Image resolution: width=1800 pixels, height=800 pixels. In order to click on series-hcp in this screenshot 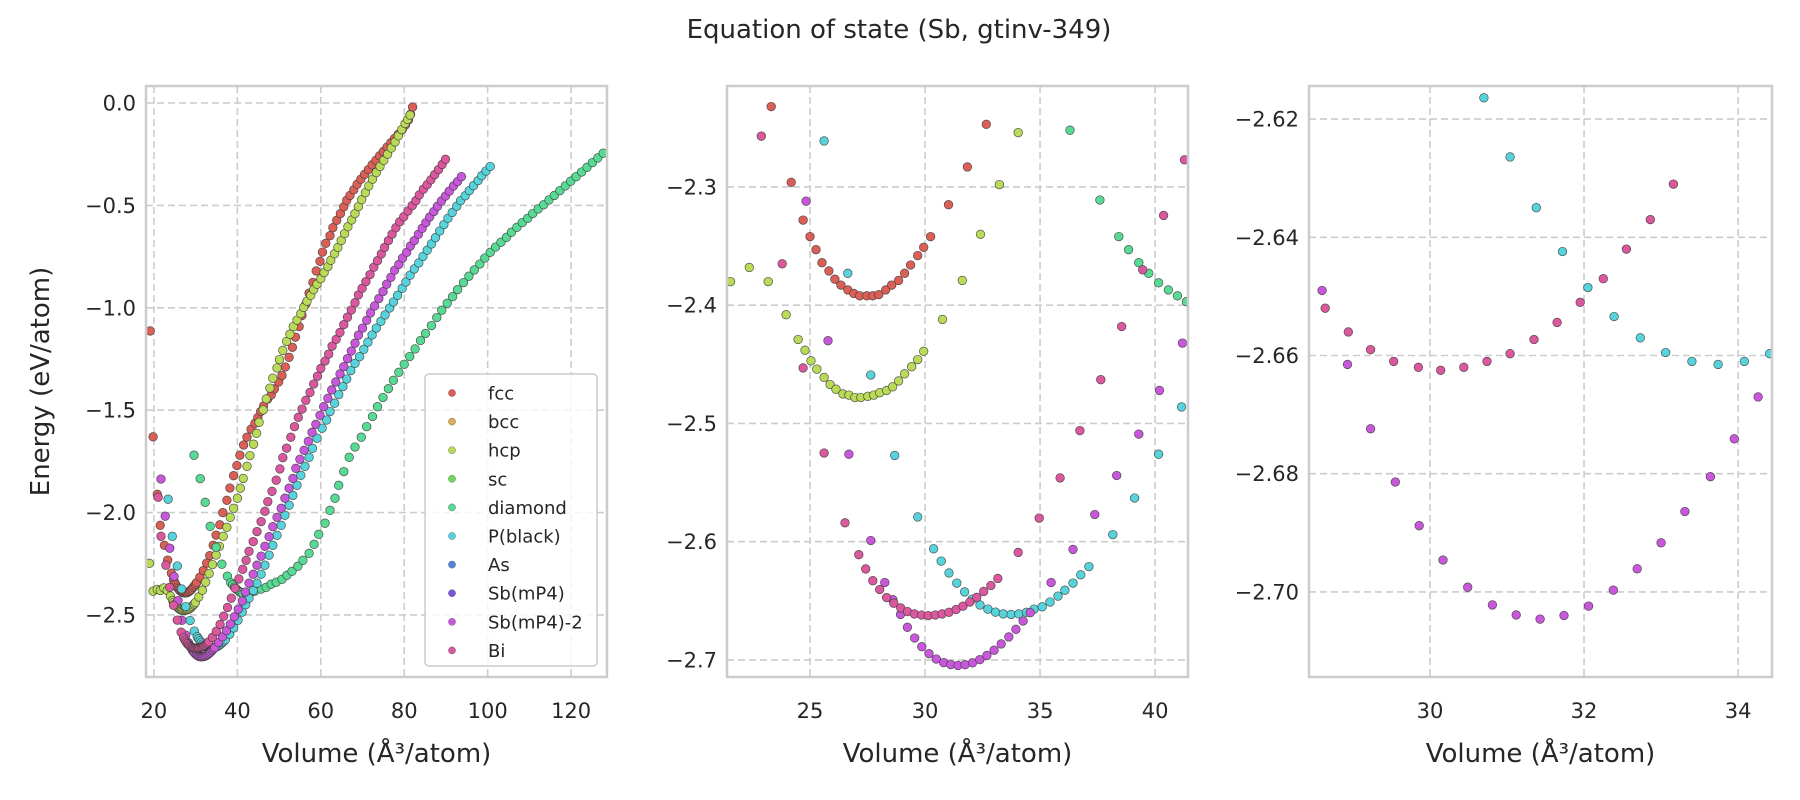, I will do `click(280, 363)`.